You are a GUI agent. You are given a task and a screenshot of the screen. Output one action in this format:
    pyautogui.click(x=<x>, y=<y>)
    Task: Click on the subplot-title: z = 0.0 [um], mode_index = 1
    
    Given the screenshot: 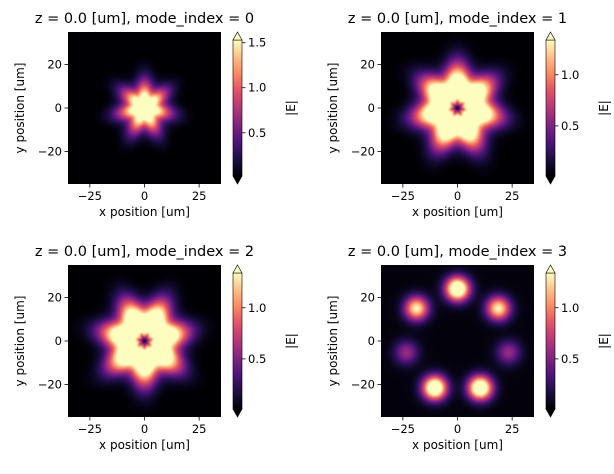 What is the action you would take?
    pyautogui.click(x=457, y=19)
    